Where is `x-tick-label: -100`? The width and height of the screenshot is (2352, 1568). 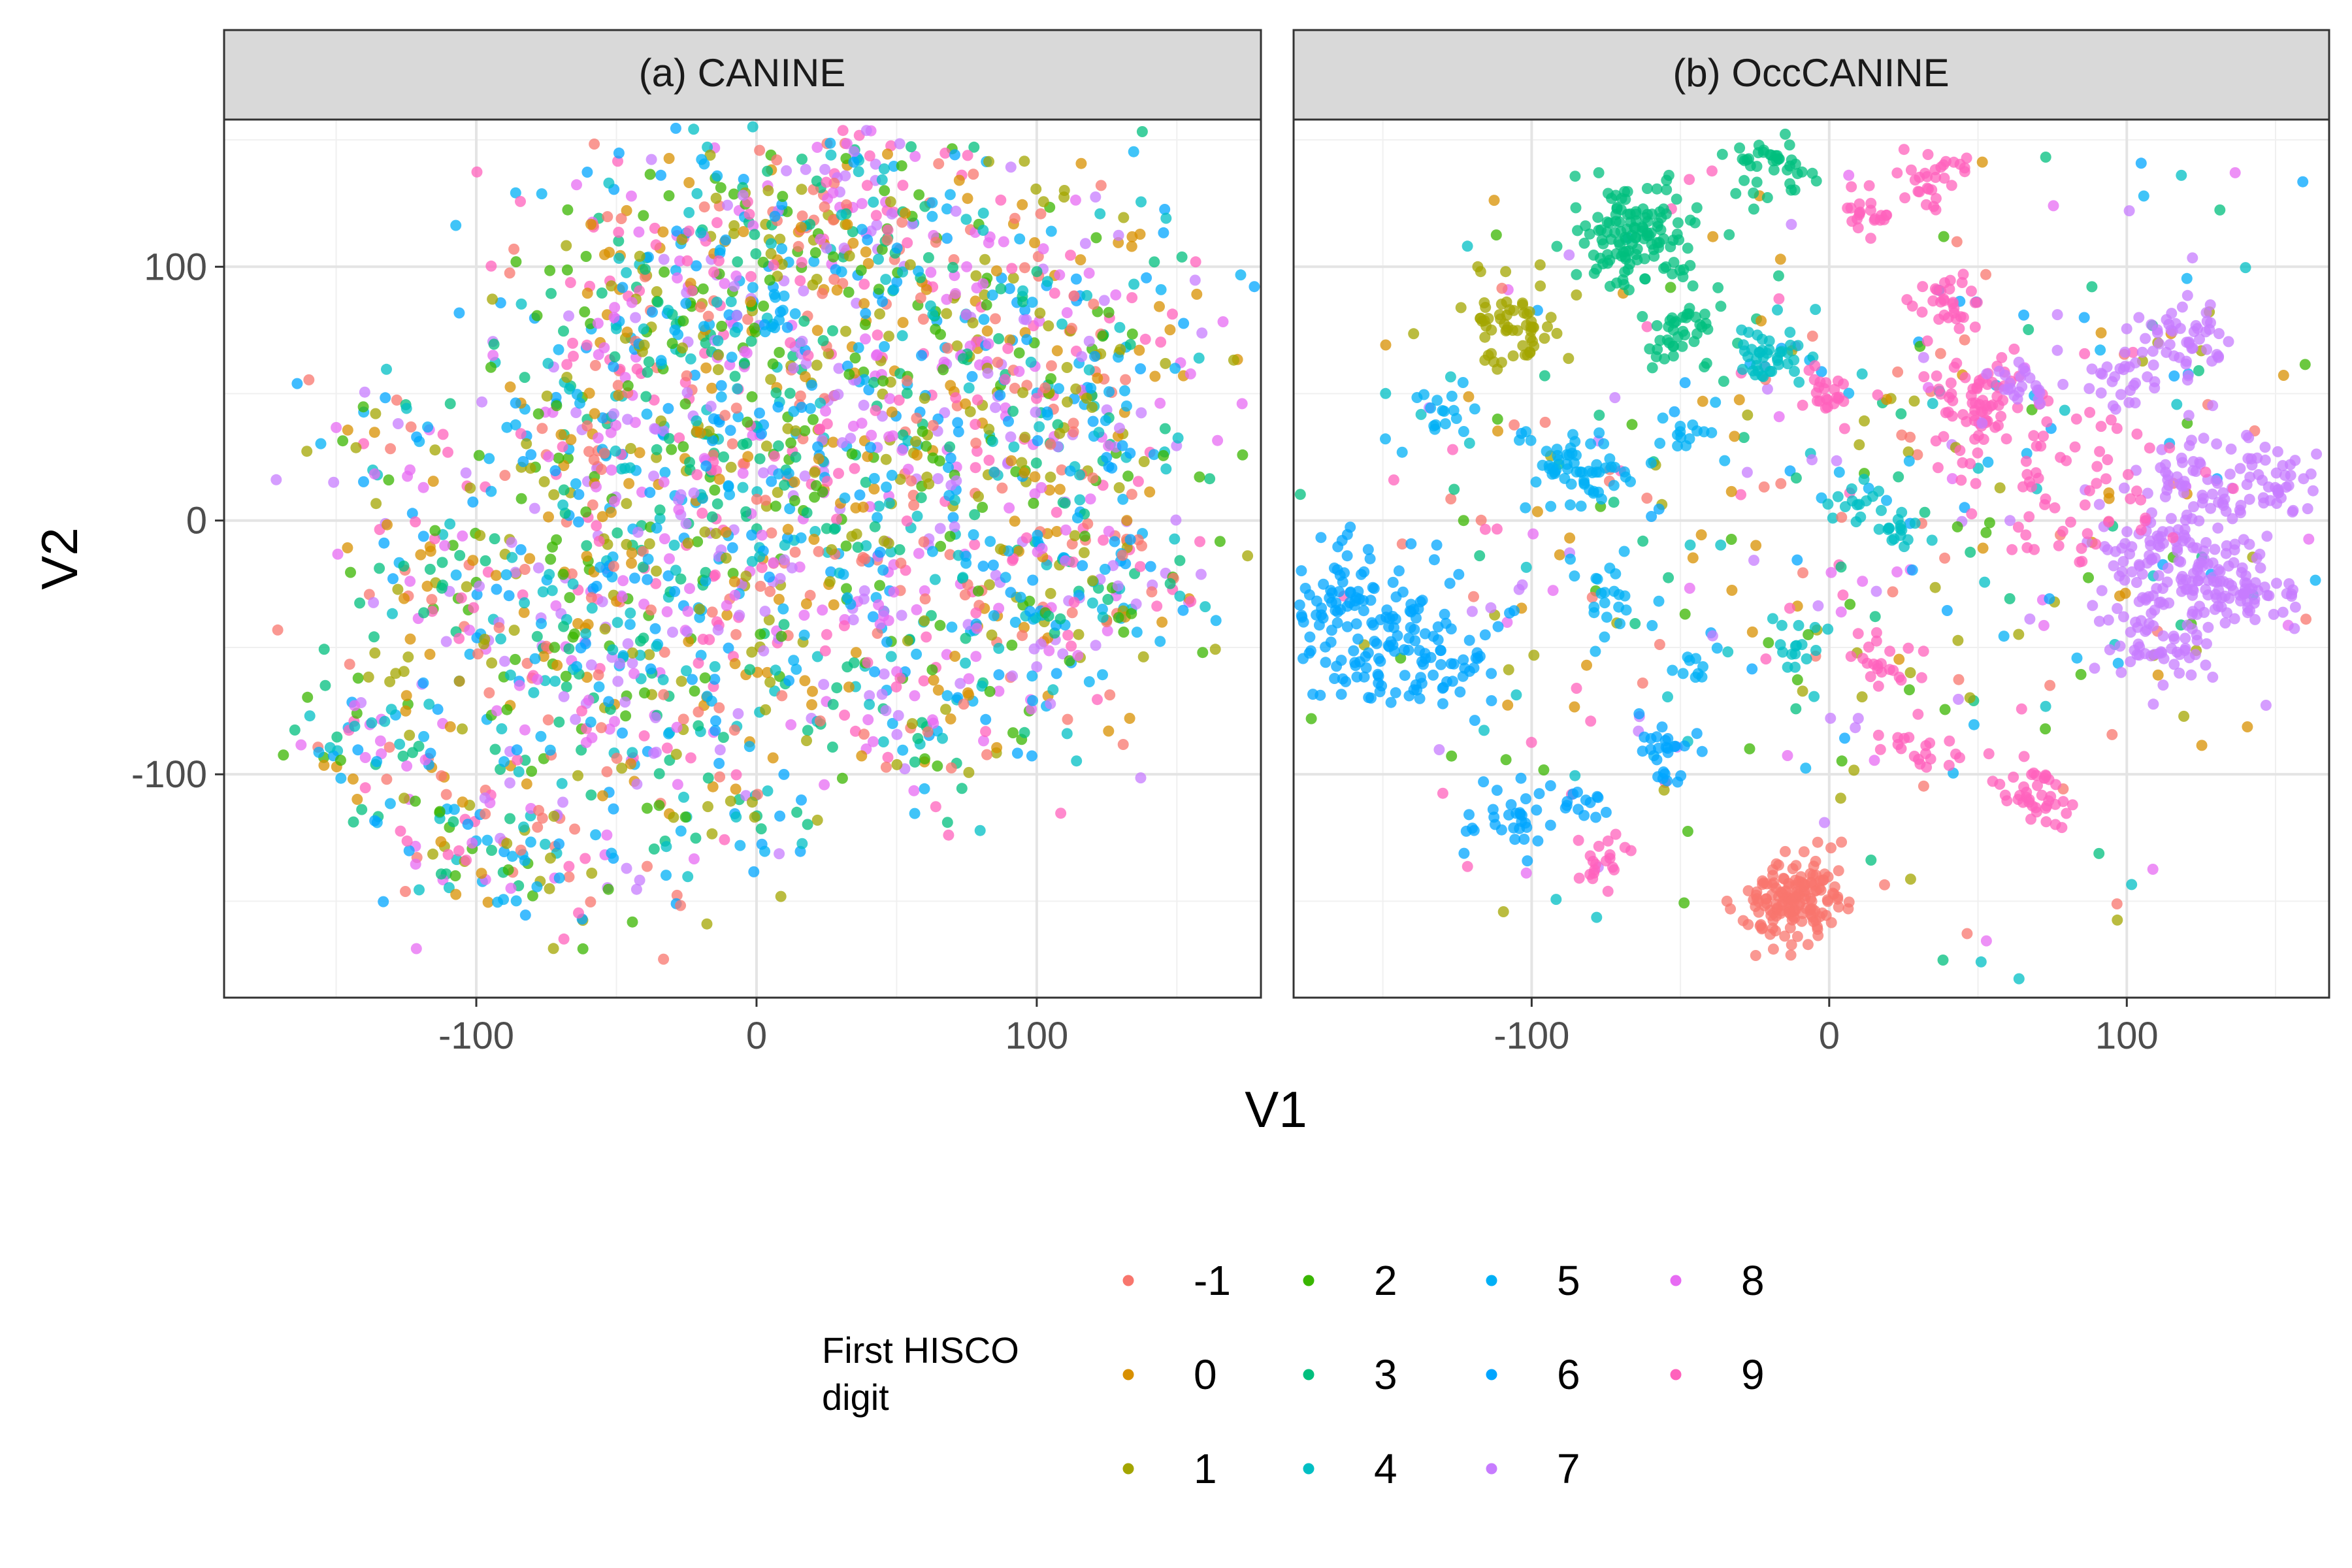 x-tick-label: -100 is located at coordinates (1531, 1036).